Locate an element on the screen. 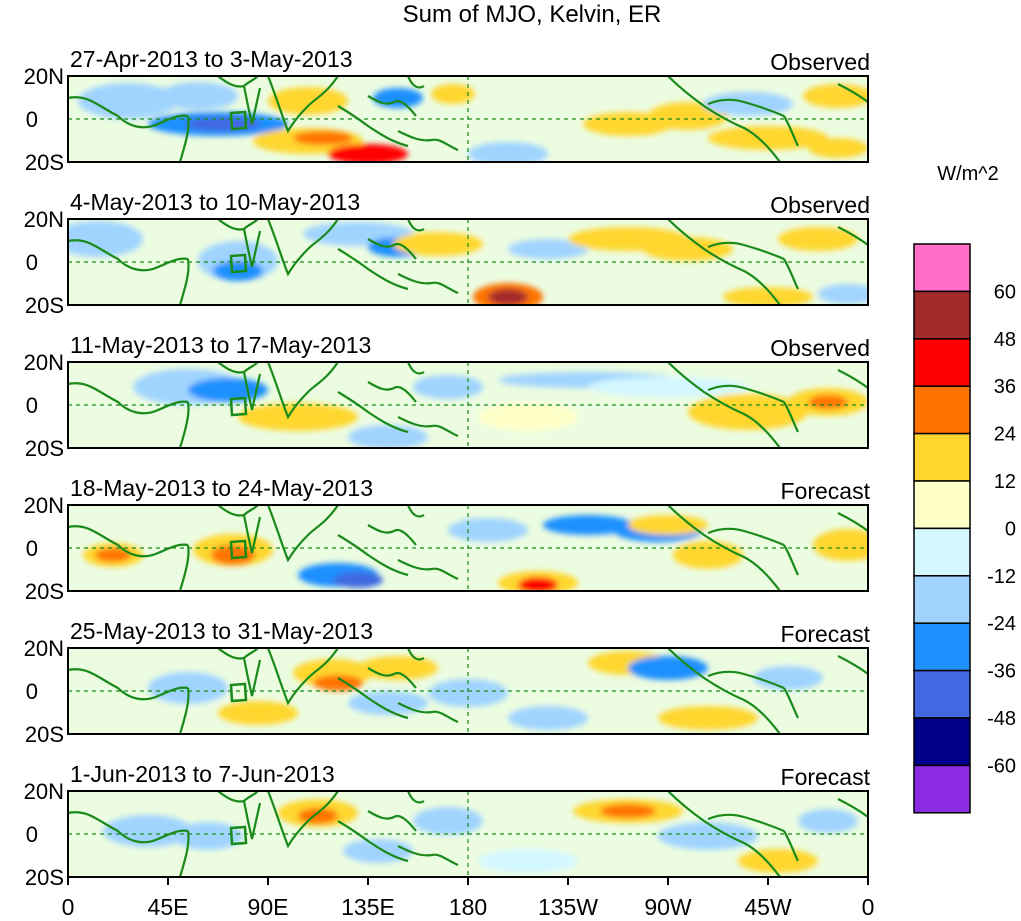 The height and width of the screenshot is (921, 1021). colorbar-tick-label: -48 is located at coordinates (1001, 719).